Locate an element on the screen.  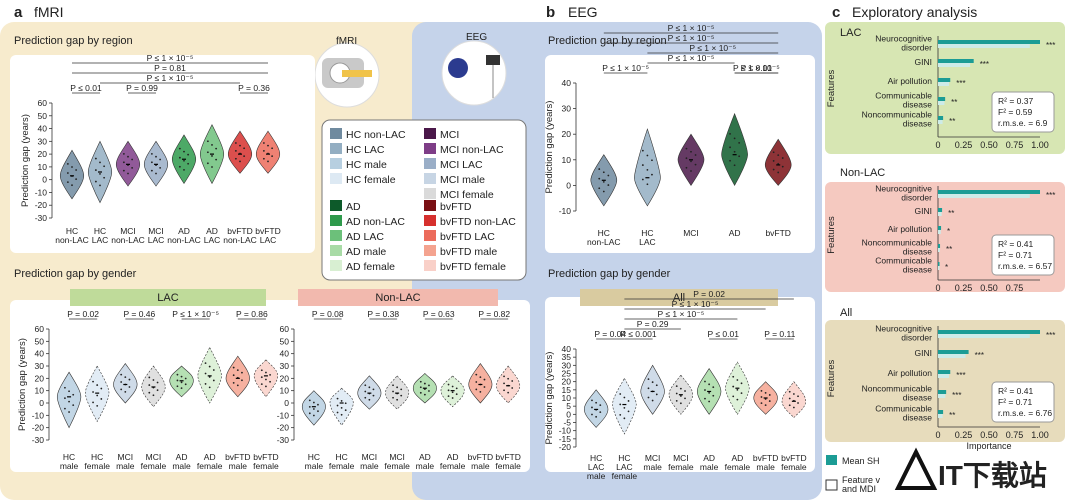
all-banner-label: All is located at coordinates (679, 298).